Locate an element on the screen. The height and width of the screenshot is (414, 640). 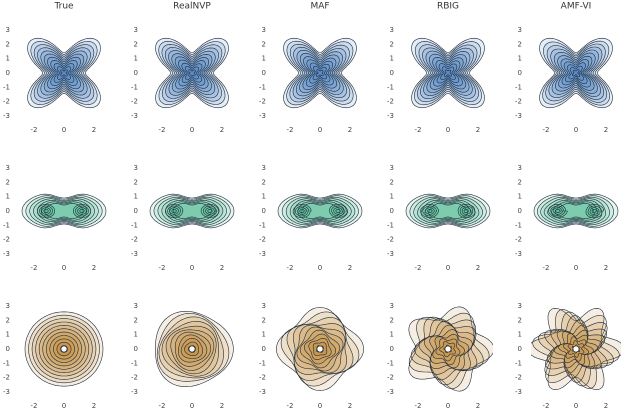
panel-title: RBIG is located at coordinates (448, 7).